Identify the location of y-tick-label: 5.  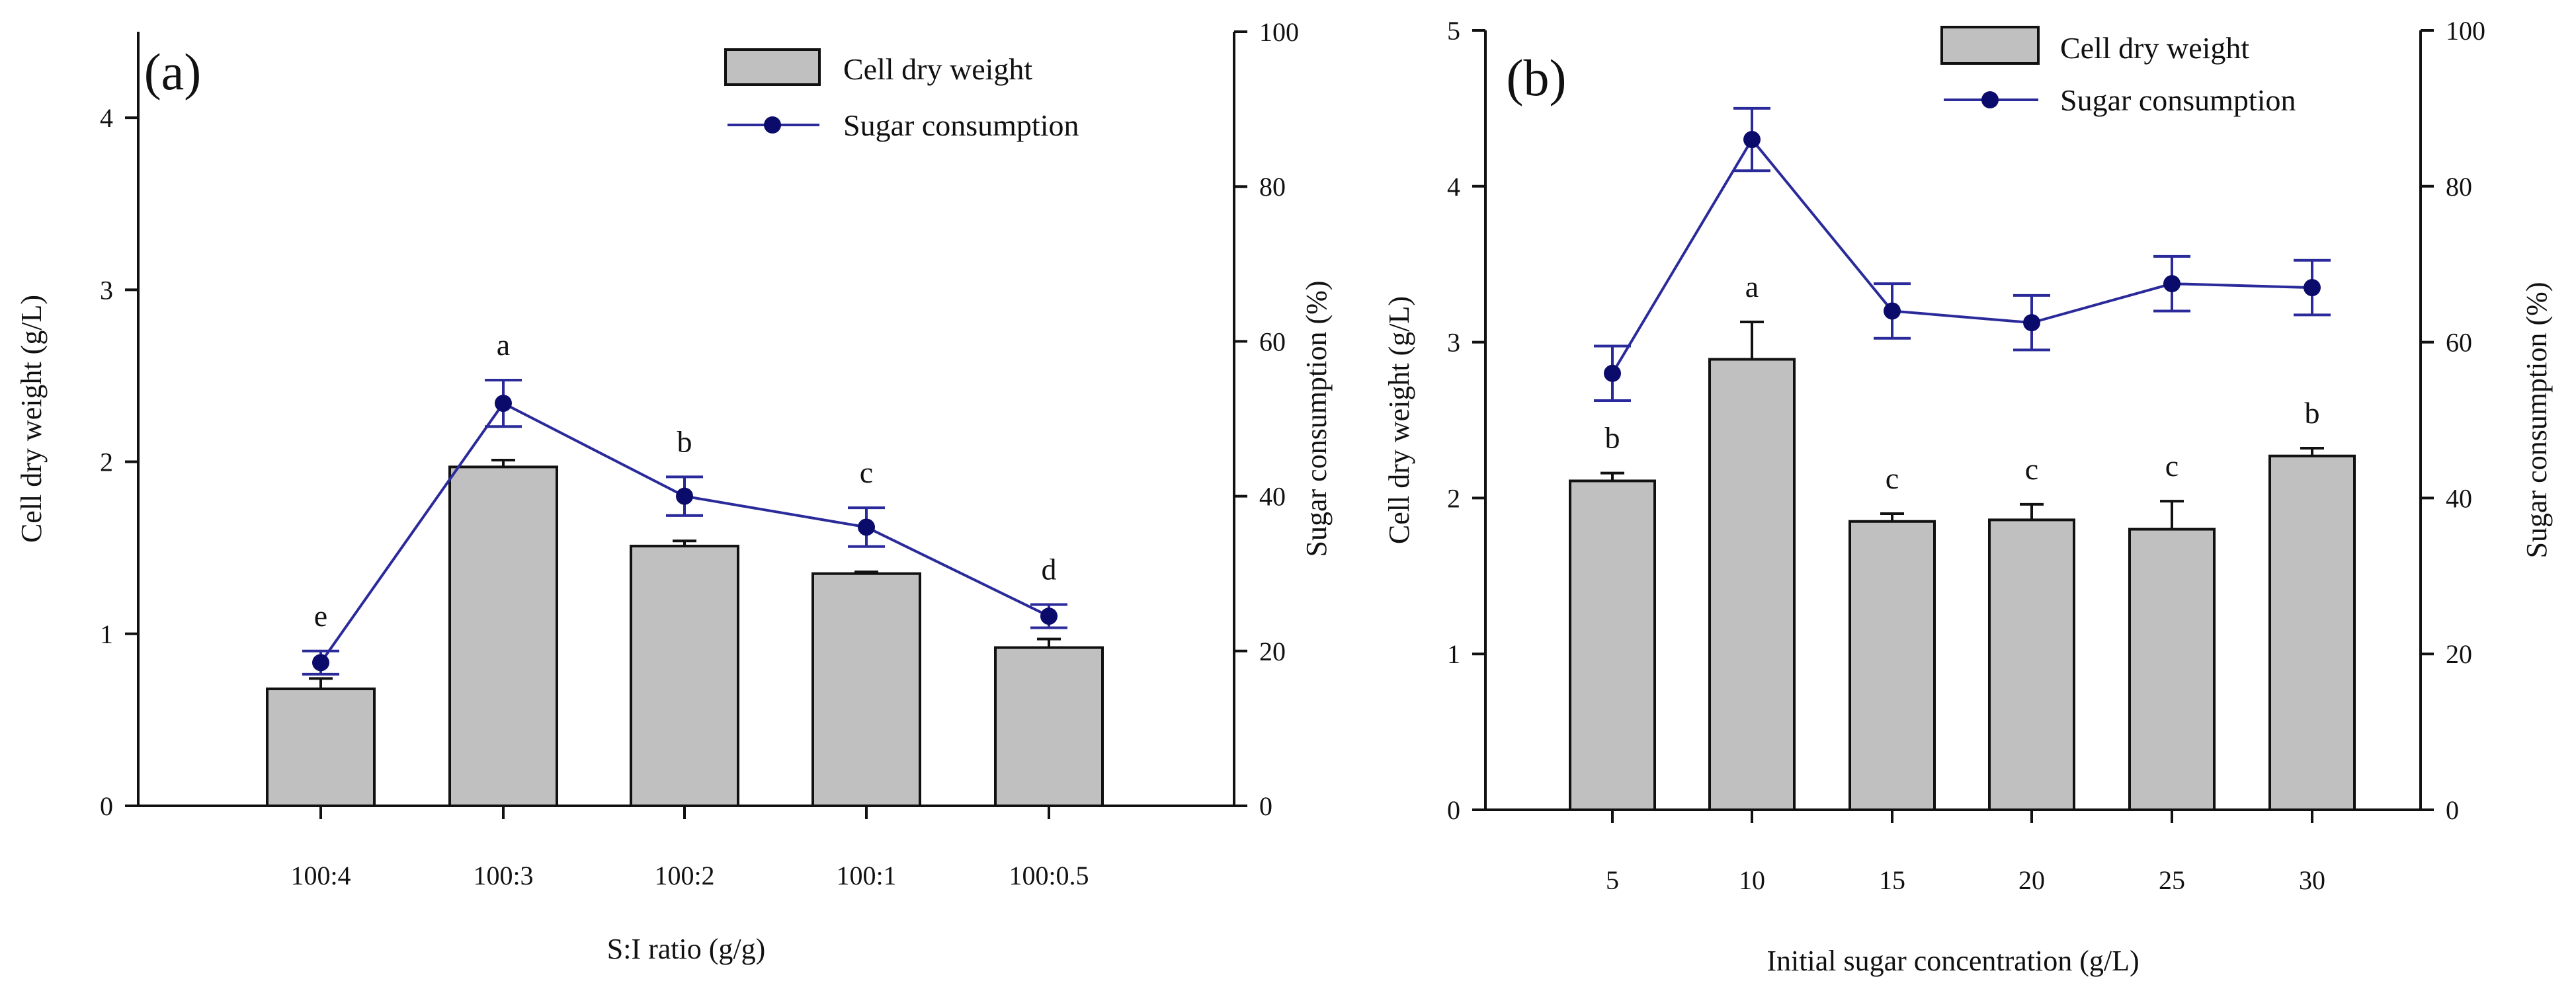
(1454, 31).